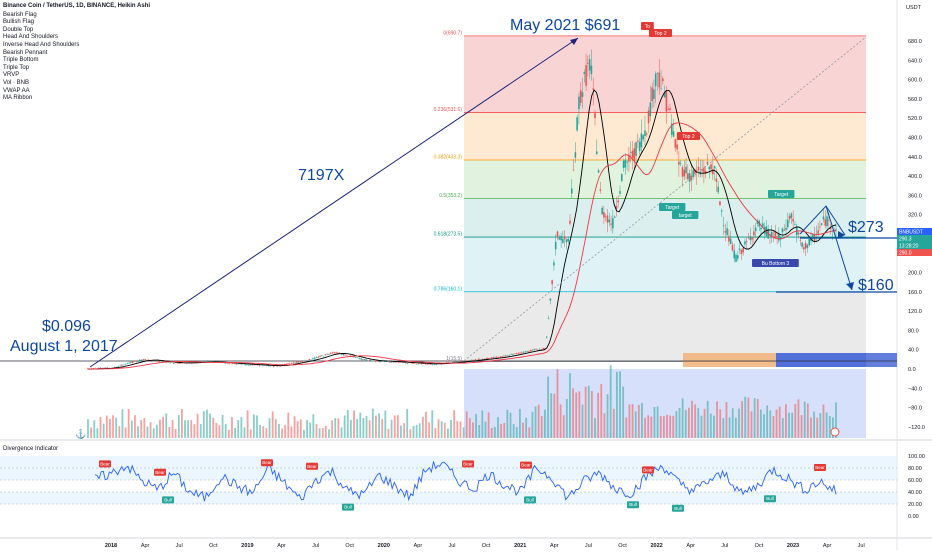 Image resolution: width=932 pixels, height=555 pixels. Describe the element at coordinates (321, 175) in the screenshot. I see `multiplier-annotation: 7197X` at that location.